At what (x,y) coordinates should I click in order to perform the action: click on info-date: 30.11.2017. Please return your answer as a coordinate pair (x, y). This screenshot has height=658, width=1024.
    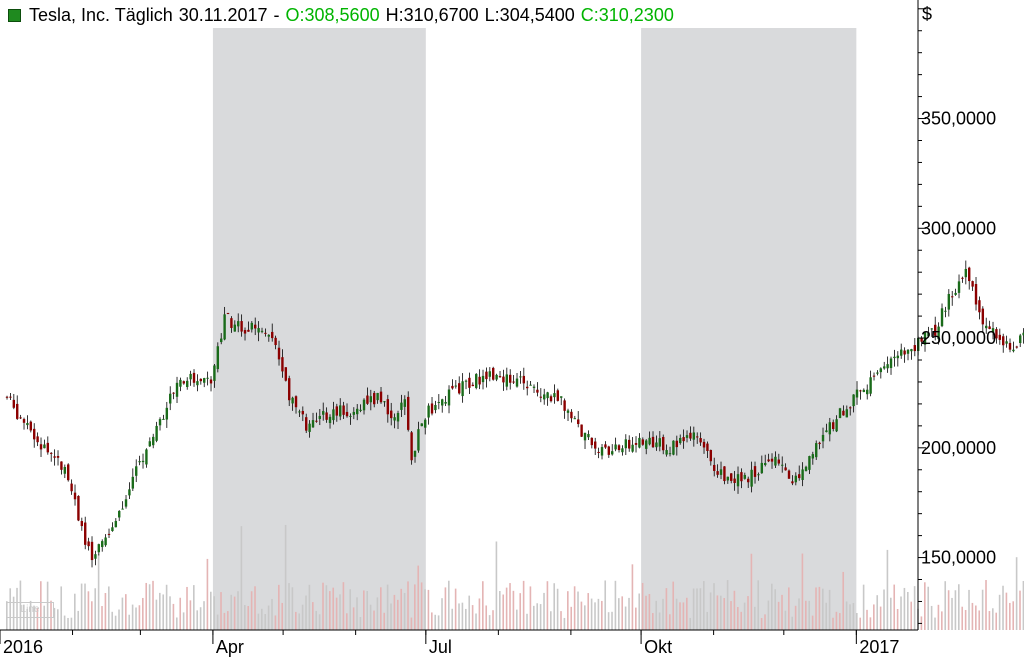
    Looking at the image, I should click on (223, 14).